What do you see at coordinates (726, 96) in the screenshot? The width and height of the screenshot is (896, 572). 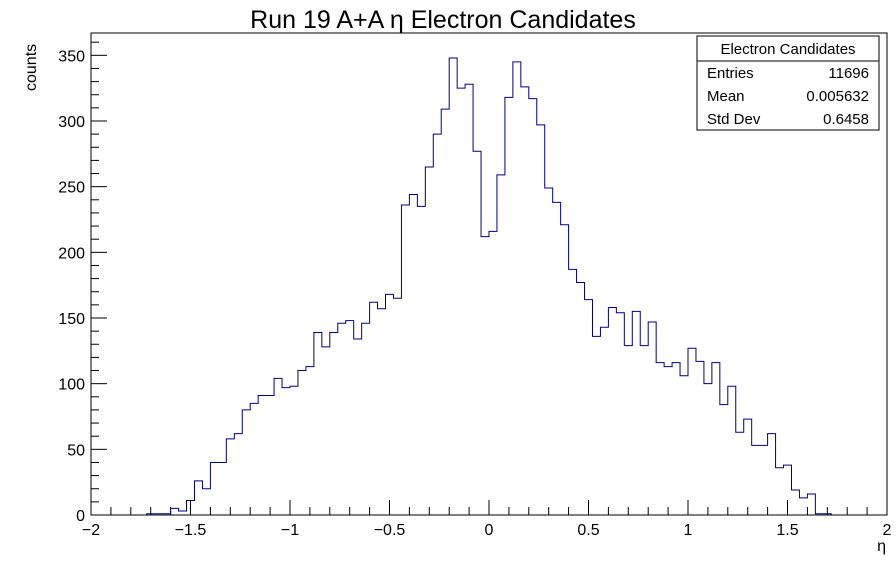 I see `stats-mean-label: Mean` at bounding box center [726, 96].